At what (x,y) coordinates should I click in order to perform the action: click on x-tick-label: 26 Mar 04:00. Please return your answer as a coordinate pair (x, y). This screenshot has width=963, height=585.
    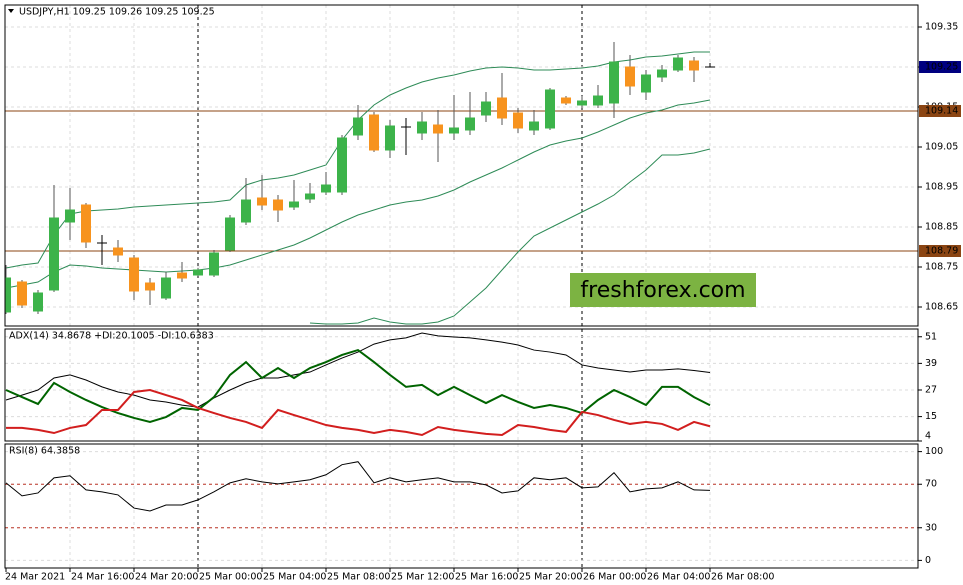
    Looking at the image, I should click on (678, 577).